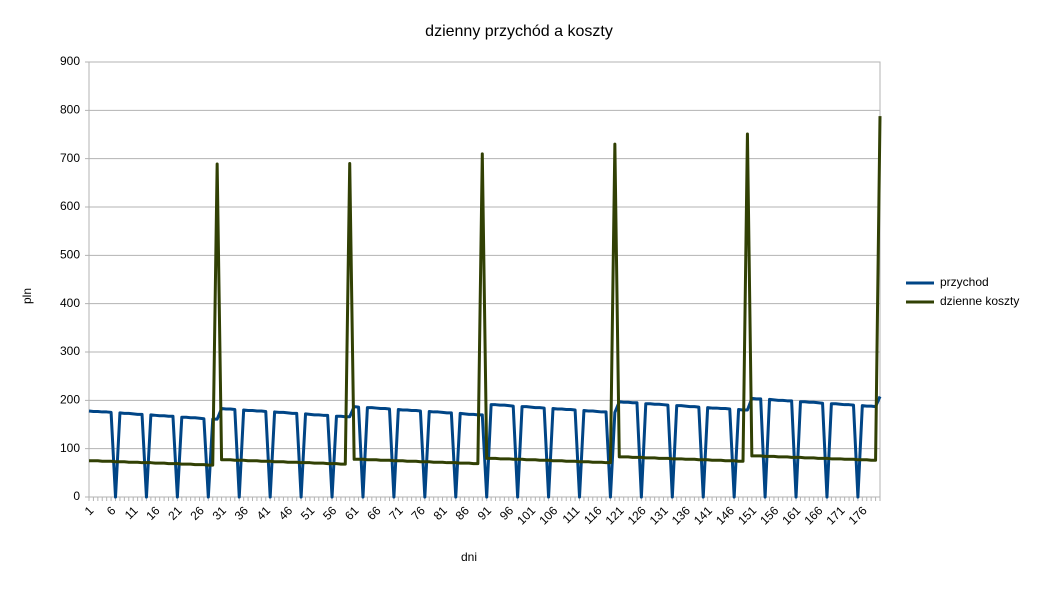 The height and width of the screenshot is (590, 1039). I want to click on x-axis-label: dni, so click(469, 557).